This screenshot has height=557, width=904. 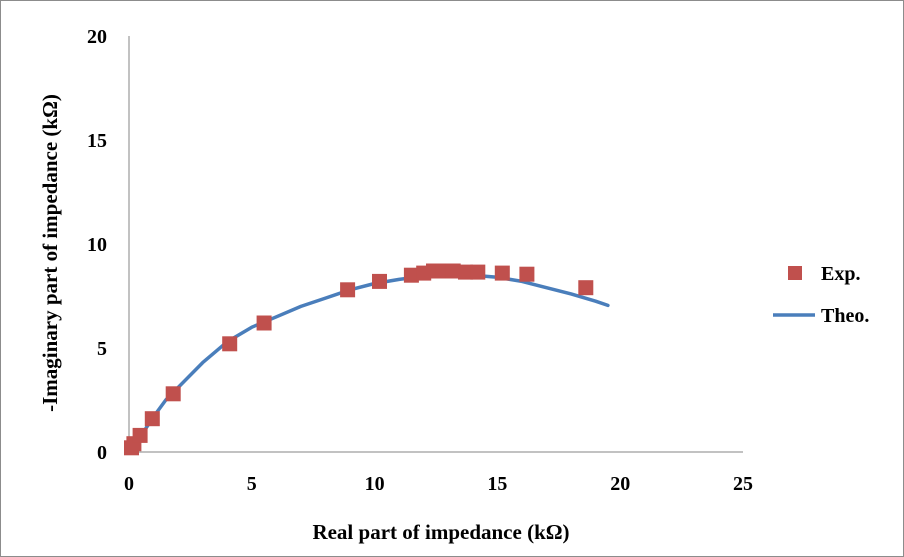 I want to click on y-tick-label: 10, so click(x=97, y=245).